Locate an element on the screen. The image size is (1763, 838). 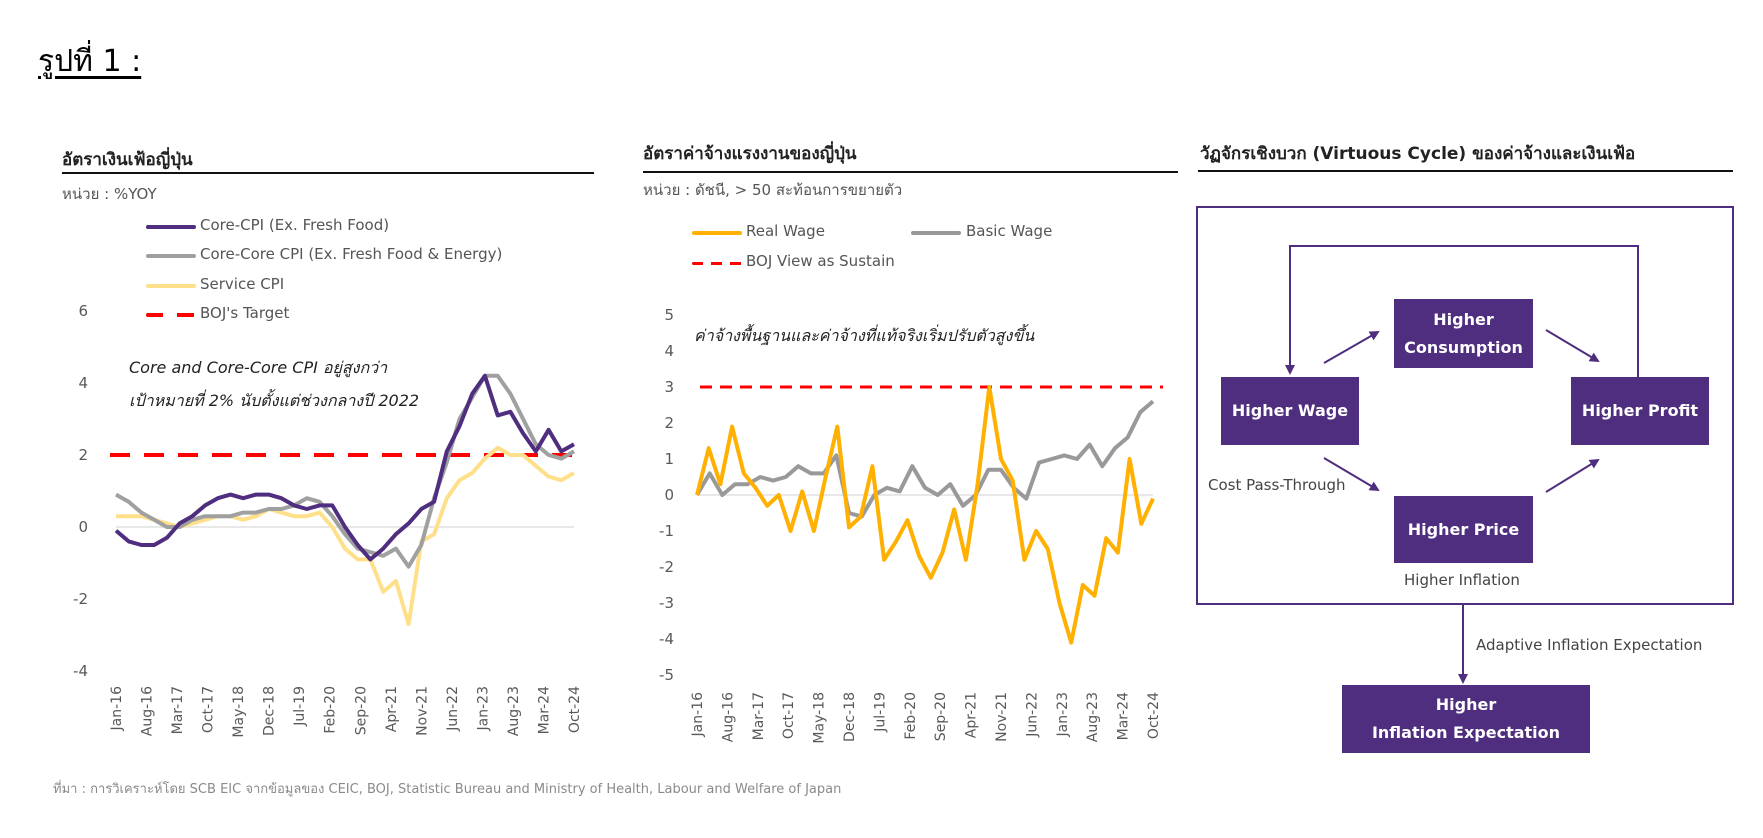
legend-swatch-real-wage is located at coordinates (717, 233).